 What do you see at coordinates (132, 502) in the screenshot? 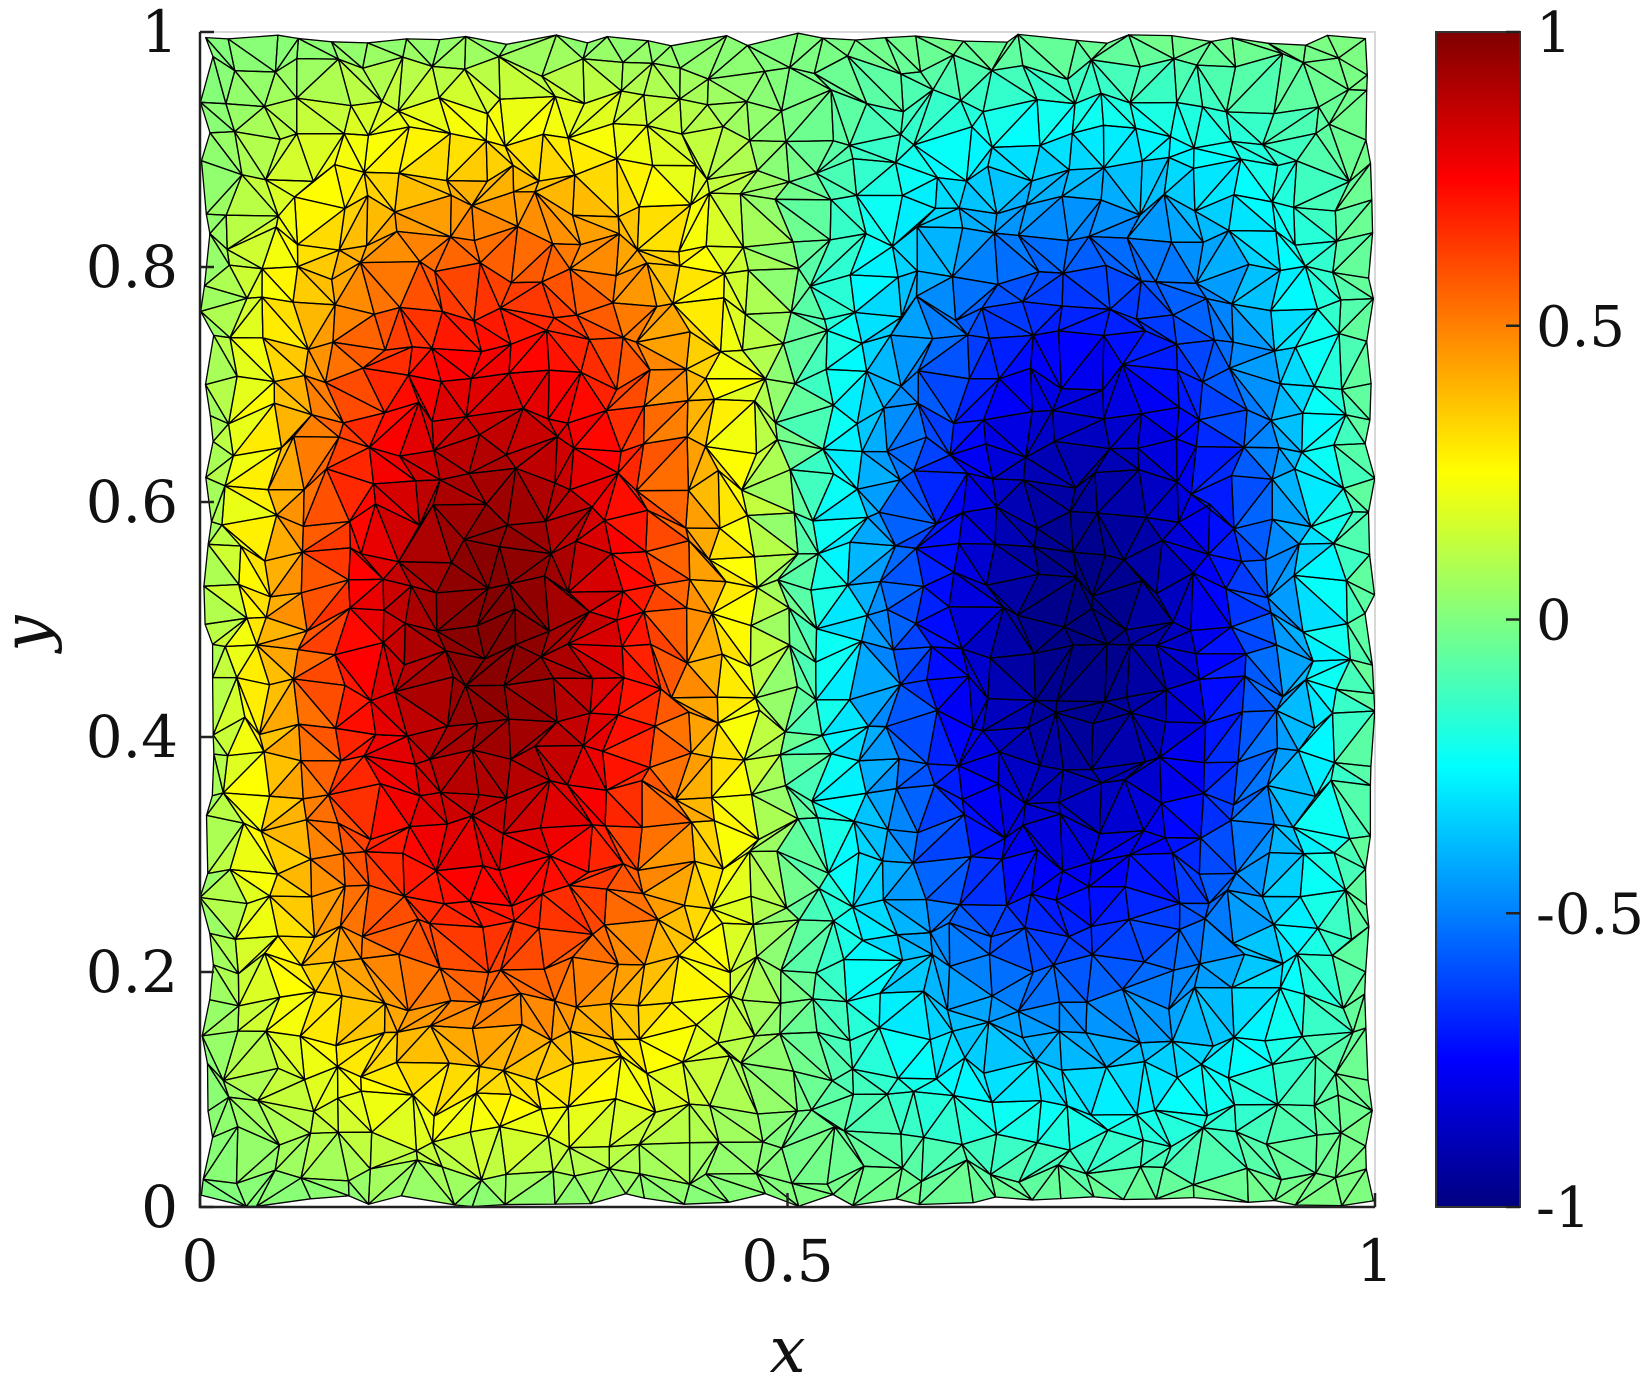
I see `y-tick-label: 0.6` at bounding box center [132, 502].